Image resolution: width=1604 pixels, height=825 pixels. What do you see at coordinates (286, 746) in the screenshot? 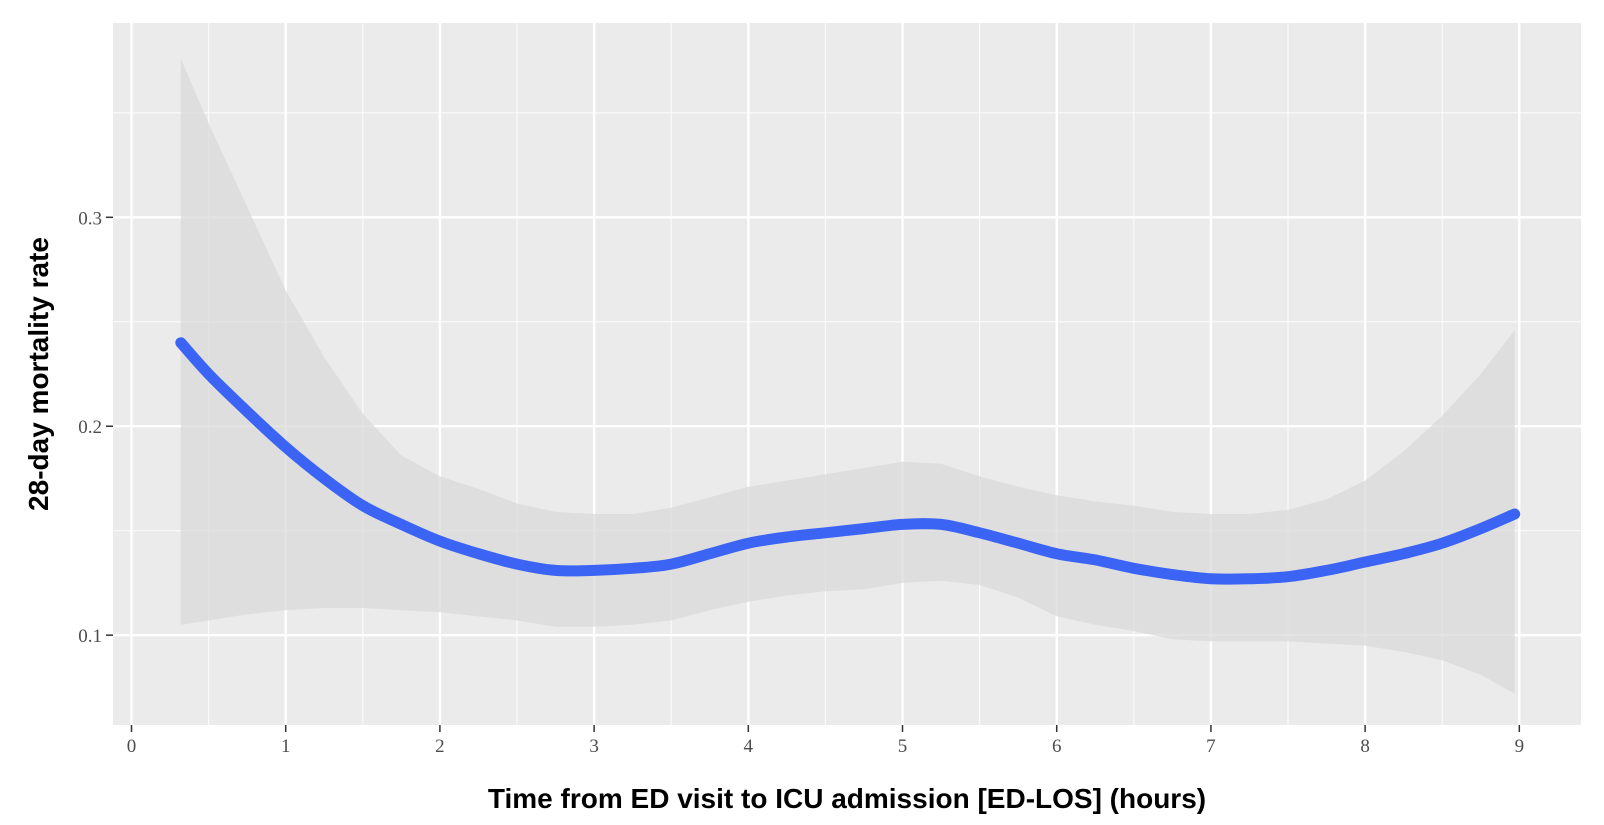
I see `x-tick-label: 1` at bounding box center [286, 746].